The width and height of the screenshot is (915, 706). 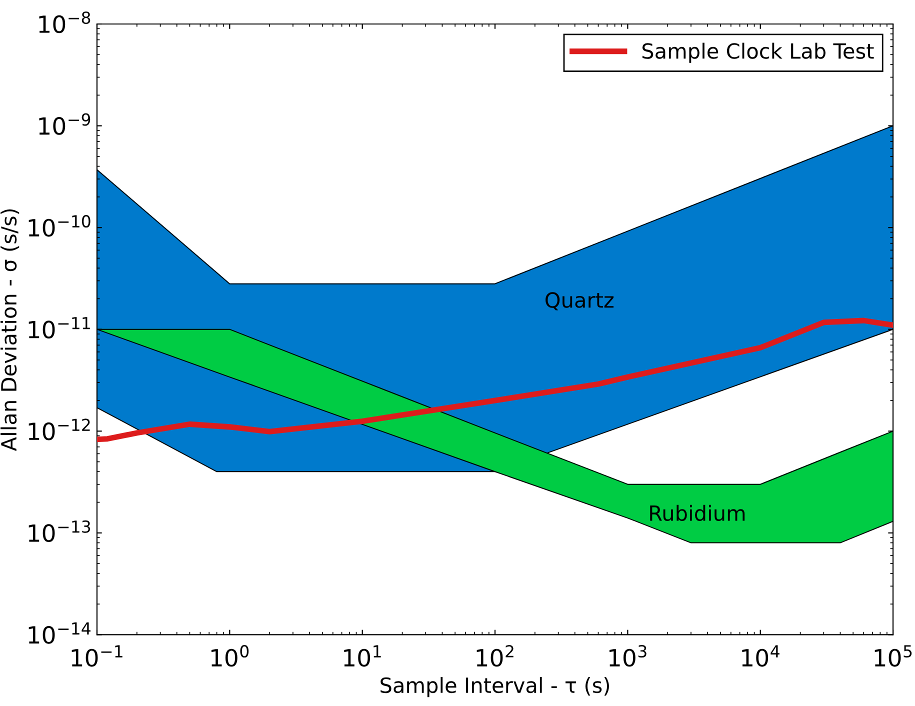 I want to click on y-axis-title: Allan Deviation - σ (s/s), so click(x=10, y=330).